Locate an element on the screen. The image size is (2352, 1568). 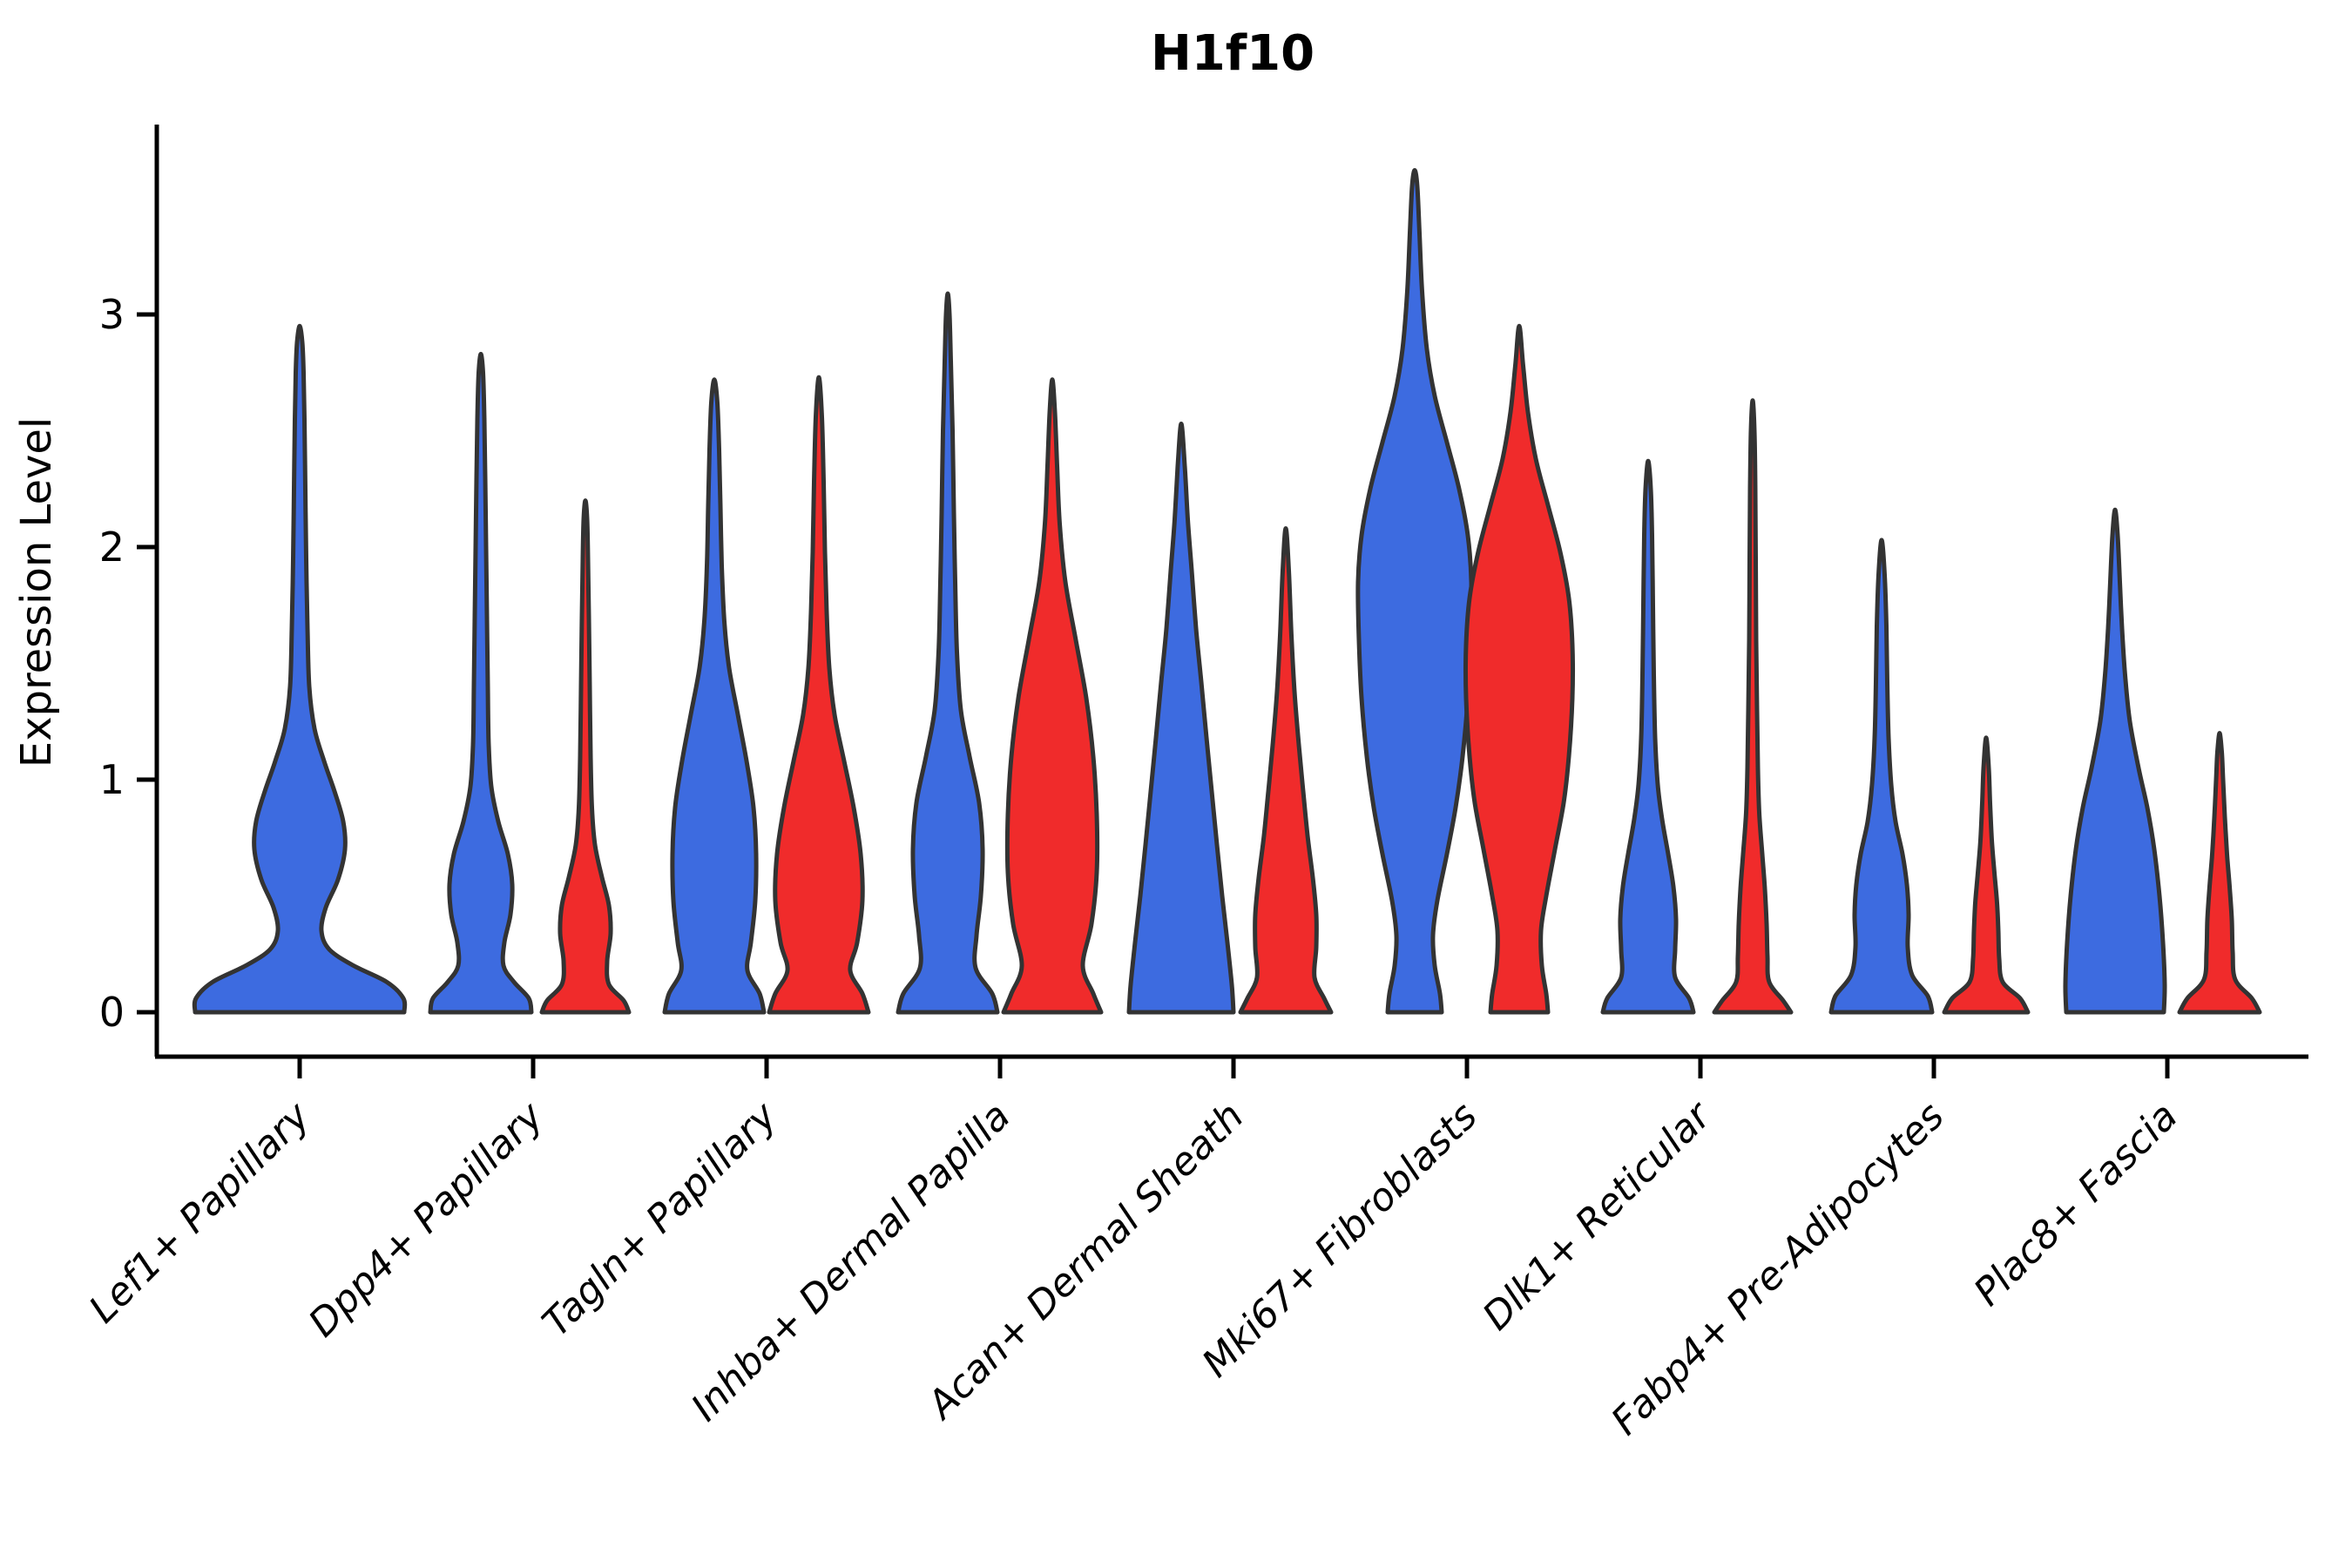
violin-fabp4-pre-adipocytes-blue is located at coordinates (1881, 776).